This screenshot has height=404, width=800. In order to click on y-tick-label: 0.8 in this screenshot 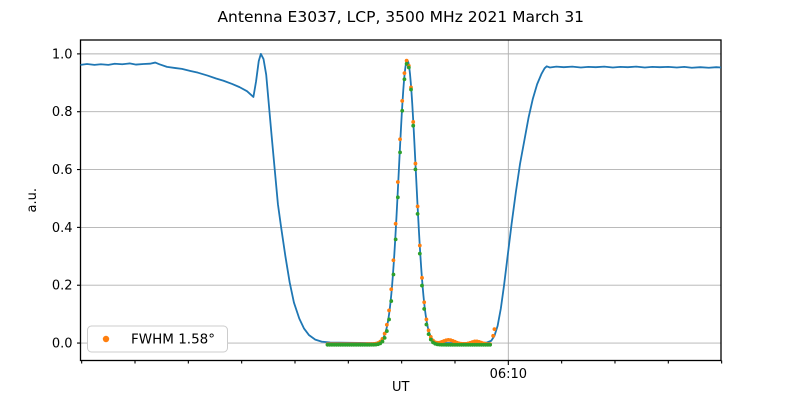, I will do `click(62, 112)`.